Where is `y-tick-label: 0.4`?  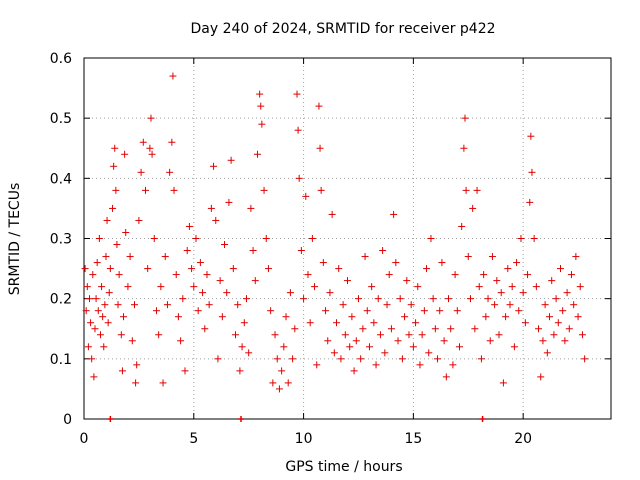 y-tick-label: 0.4 is located at coordinates (61, 179).